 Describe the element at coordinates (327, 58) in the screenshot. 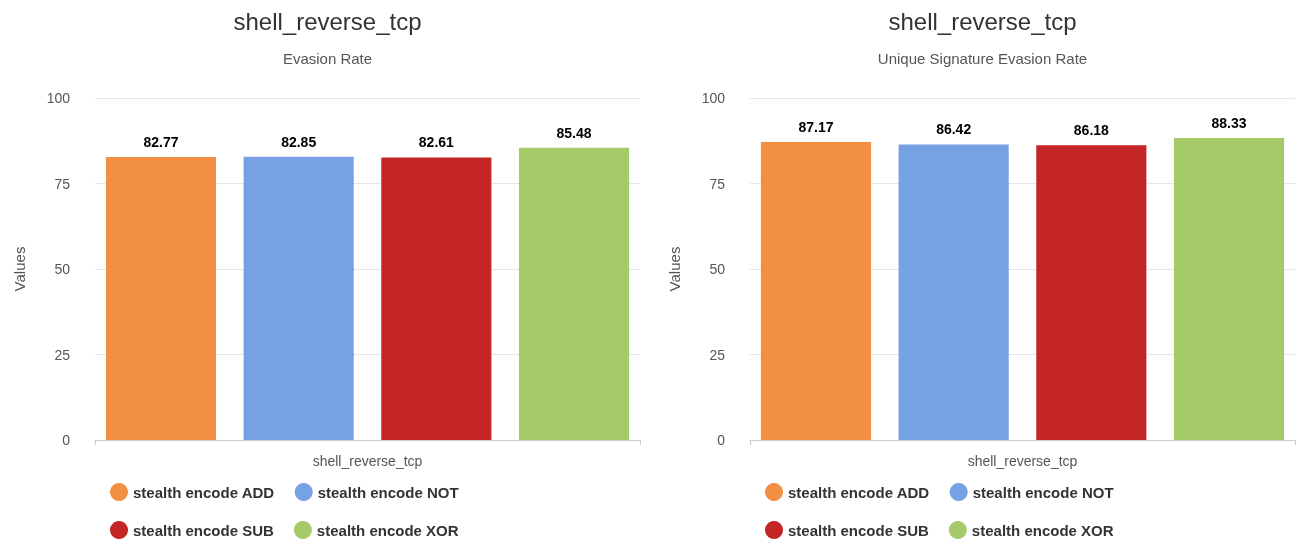

I see `chart-subtitle: Evasion Rate` at that location.